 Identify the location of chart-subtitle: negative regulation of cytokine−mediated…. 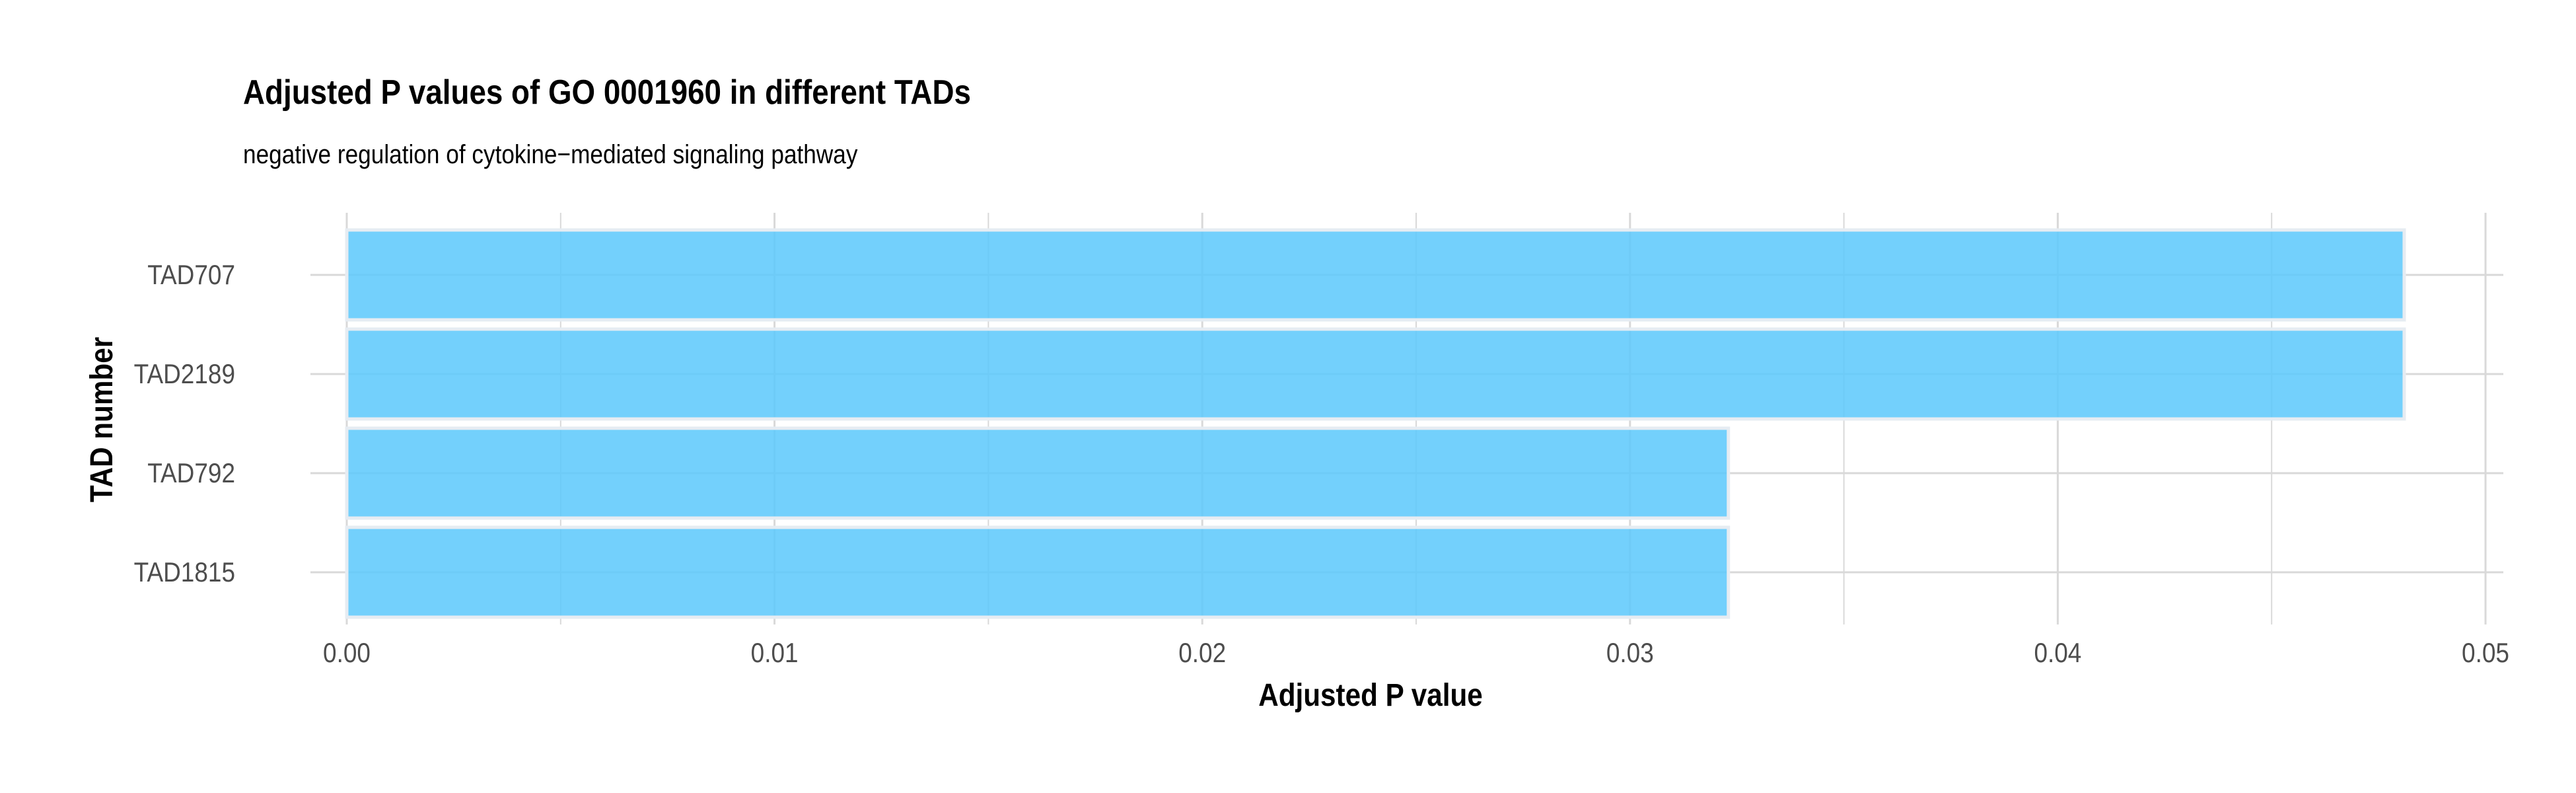
(550, 154).